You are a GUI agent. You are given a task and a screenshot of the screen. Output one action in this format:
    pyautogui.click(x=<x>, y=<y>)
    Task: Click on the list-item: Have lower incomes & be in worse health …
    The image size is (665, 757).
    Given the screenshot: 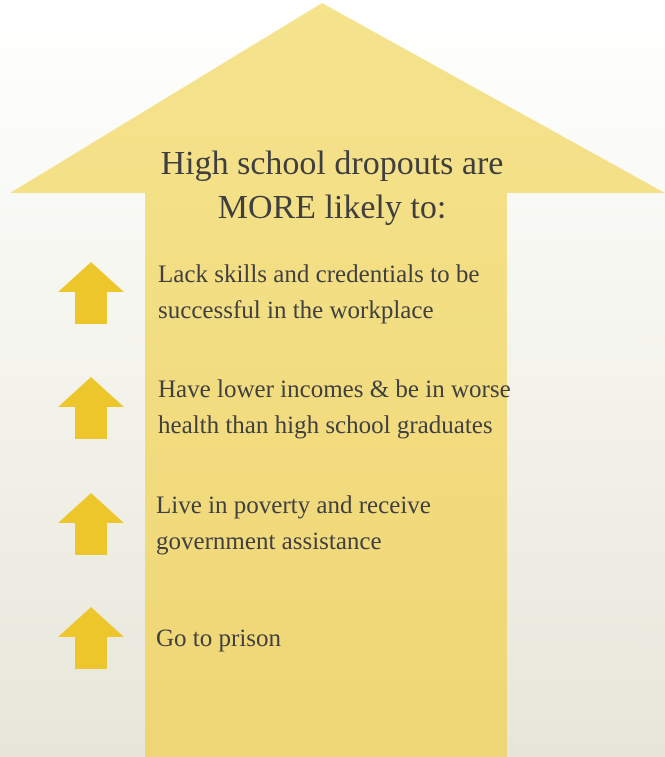 What is the action you would take?
    pyautogui.click(x=358, y=421)
    